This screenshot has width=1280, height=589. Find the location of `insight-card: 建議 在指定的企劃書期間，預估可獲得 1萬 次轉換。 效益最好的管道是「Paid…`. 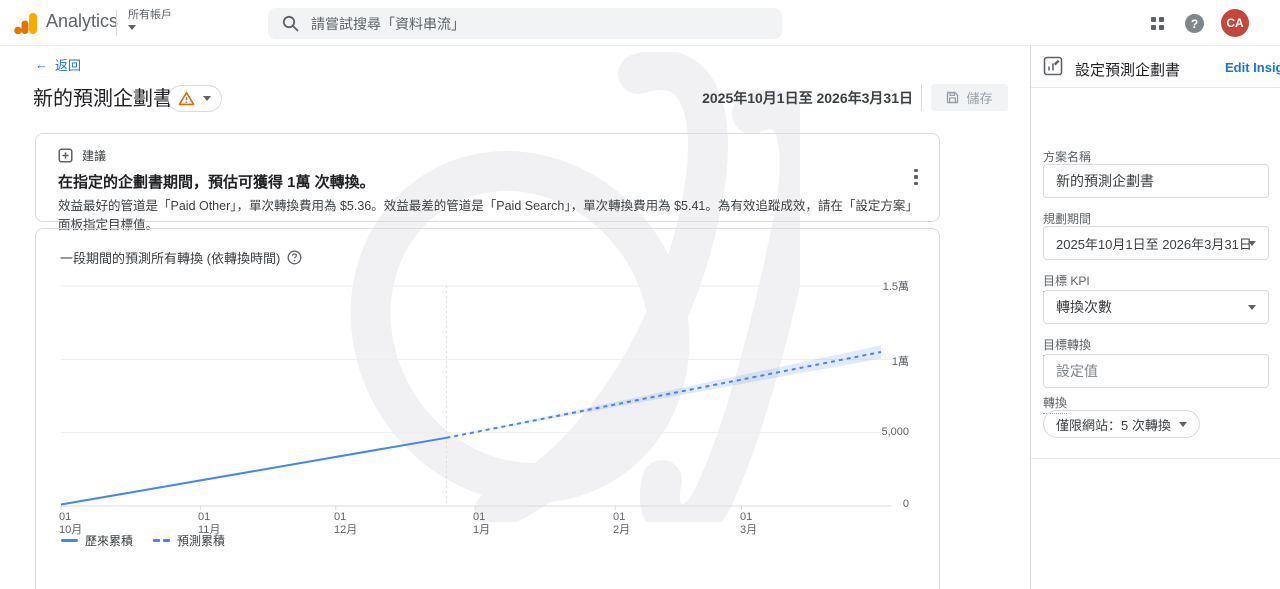

insight-card: 建議 在指定的企劃書期間，預估可獲得 1萬 次轉換。 效益最好的管道是「Paid… is located at coordinates (487, 182).